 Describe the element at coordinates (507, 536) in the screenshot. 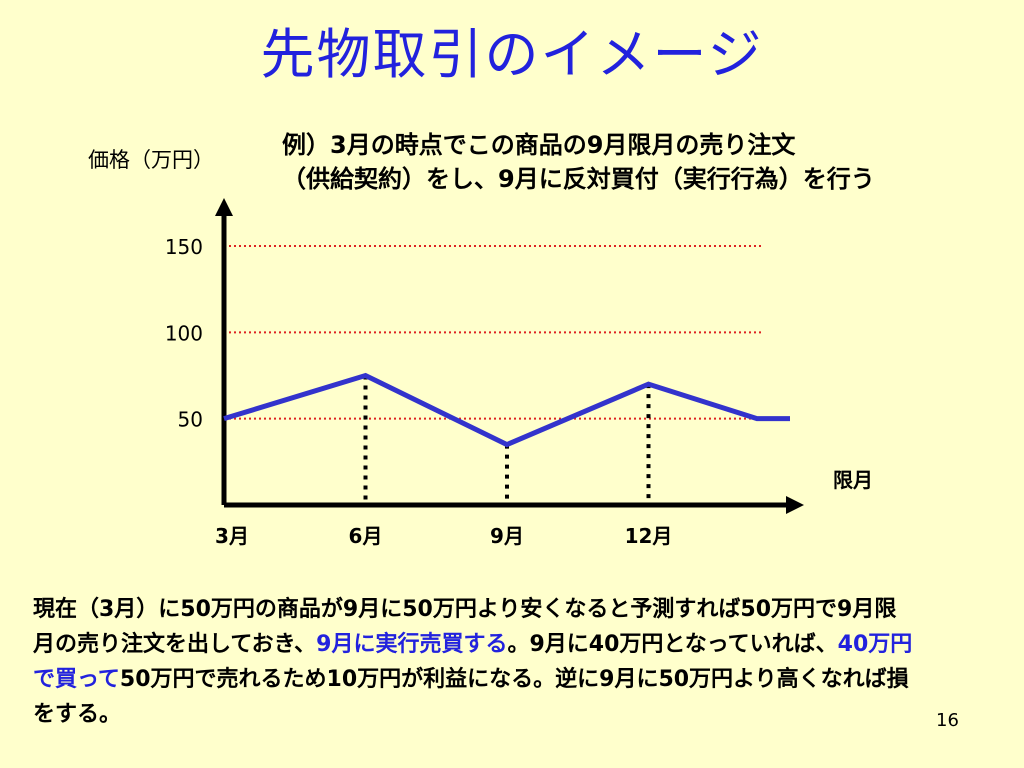

I see `x-tick-label-6: 9月` at that location.